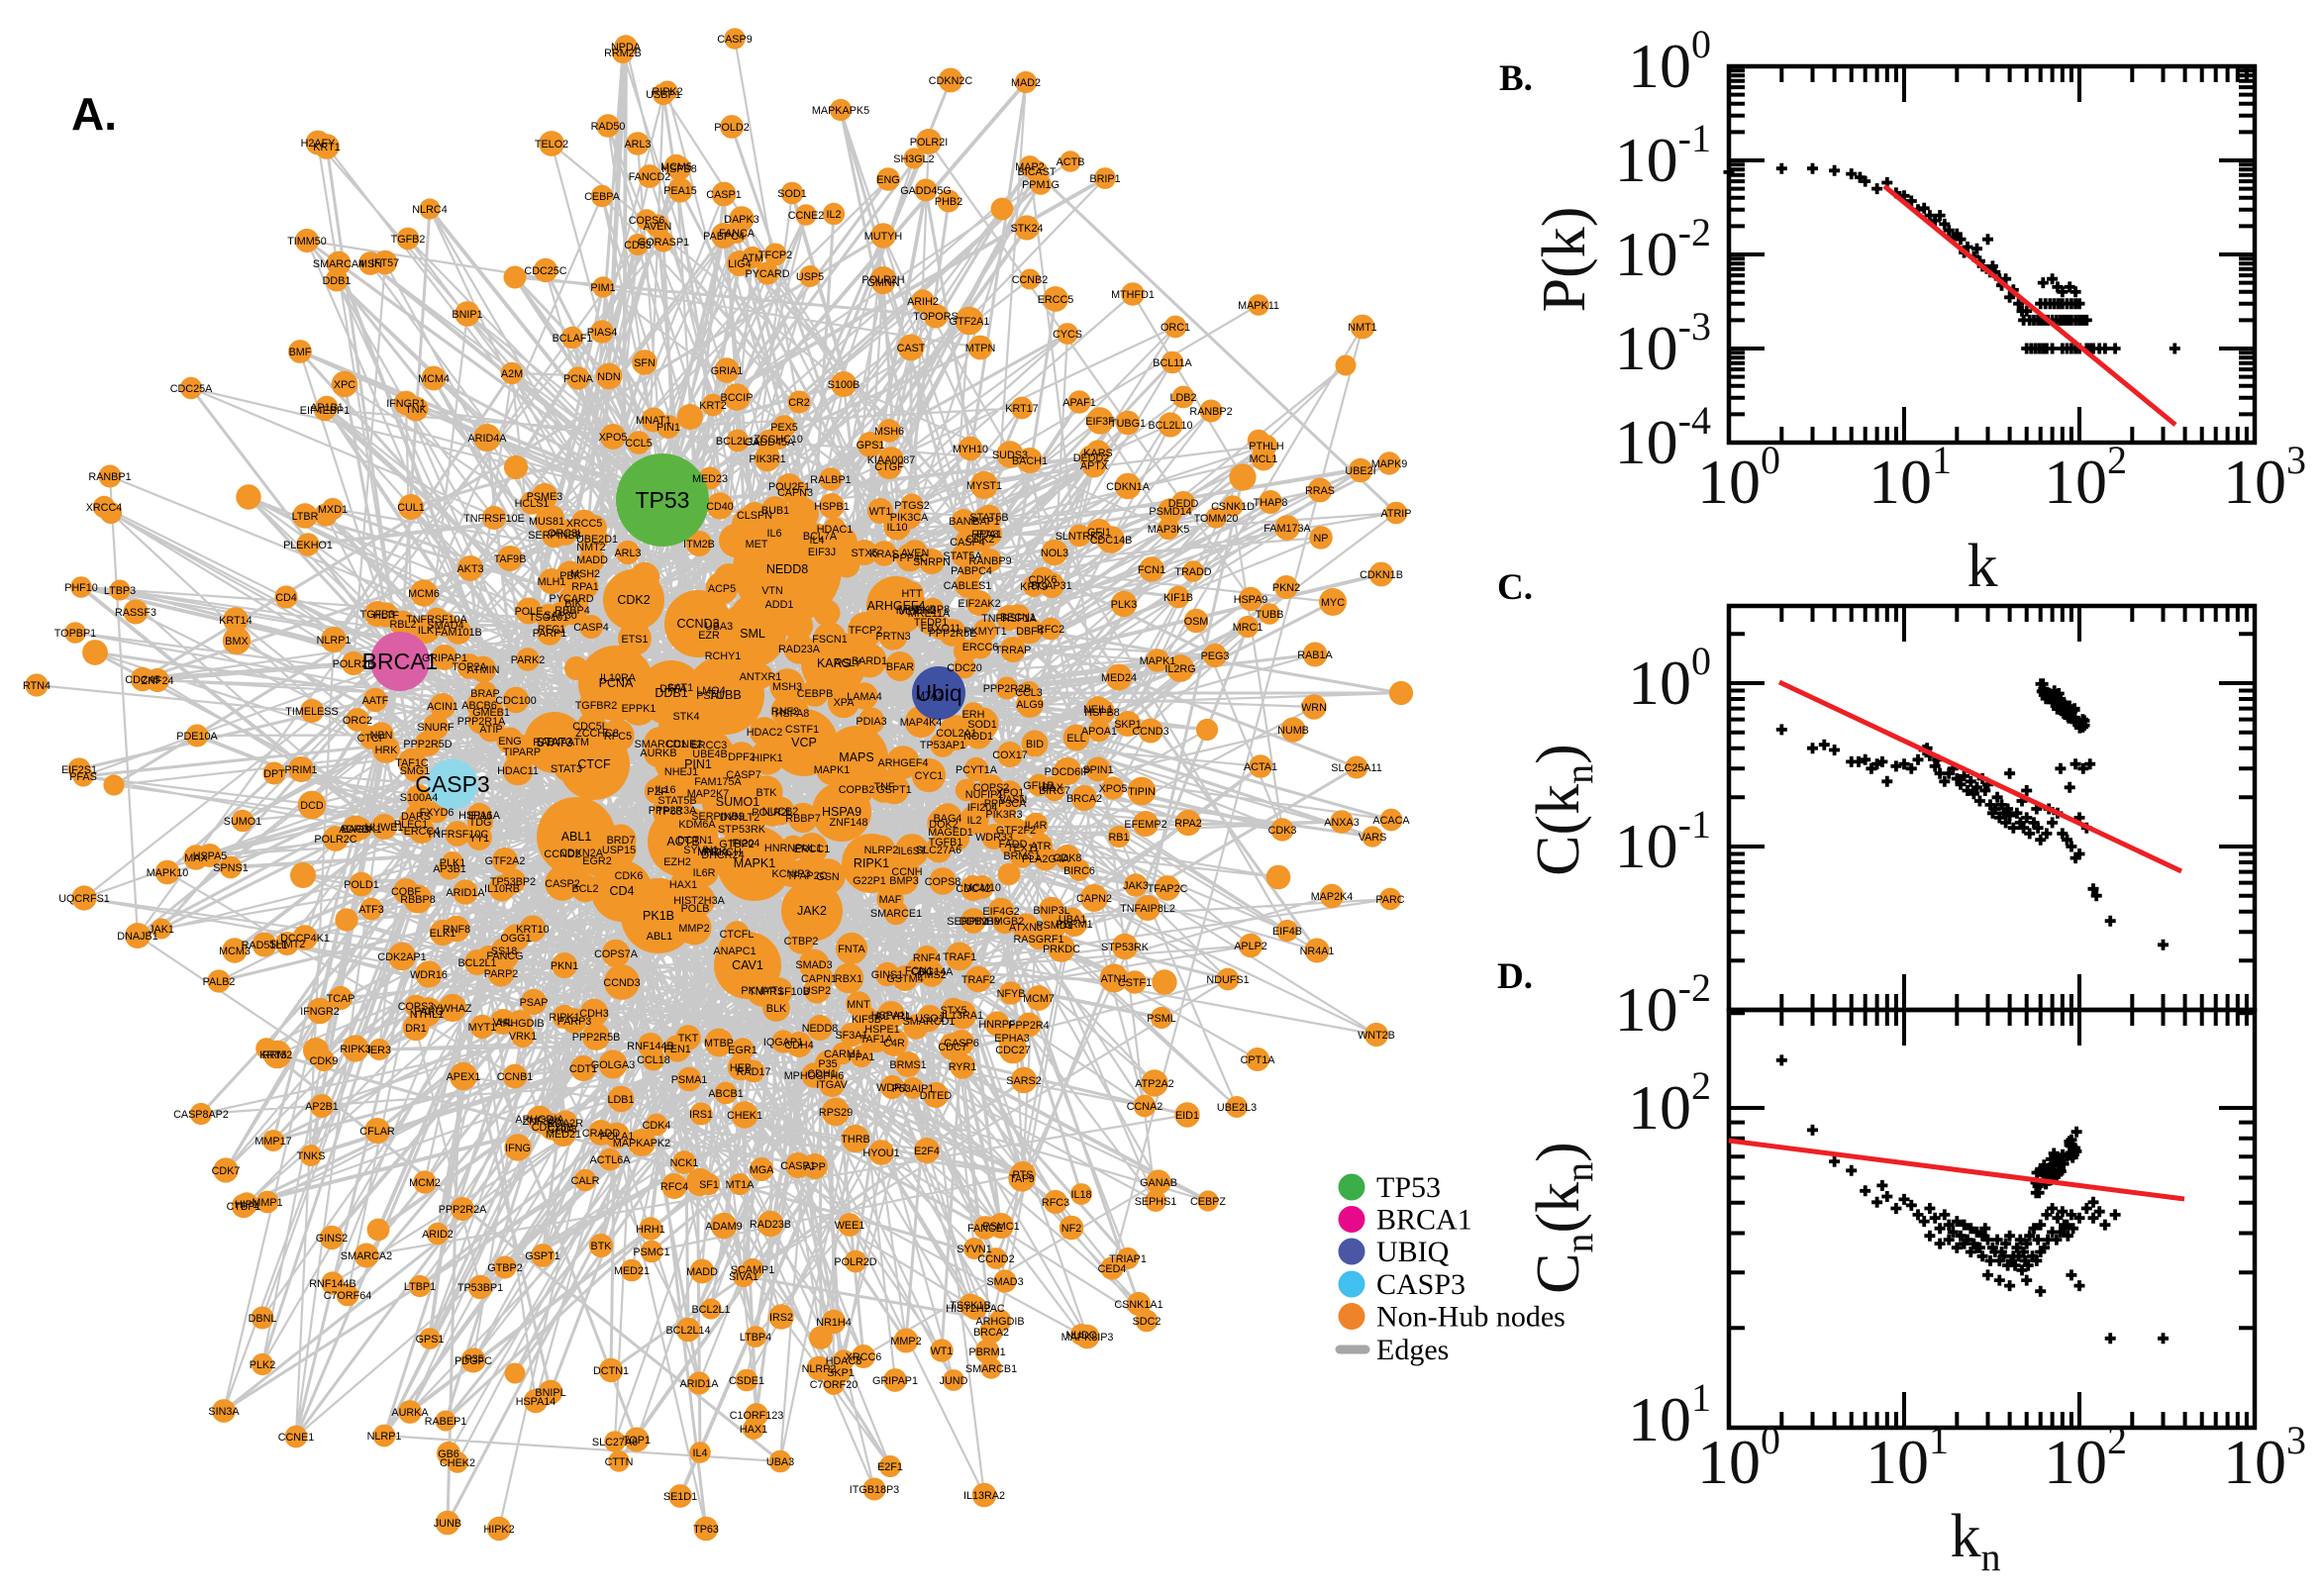 Image resolution: width=2323 pixels, height=1596 pixels. Describe the element at coordinates (602, 288) in the screenshot. I see `svg-text: PIM1` at that location.